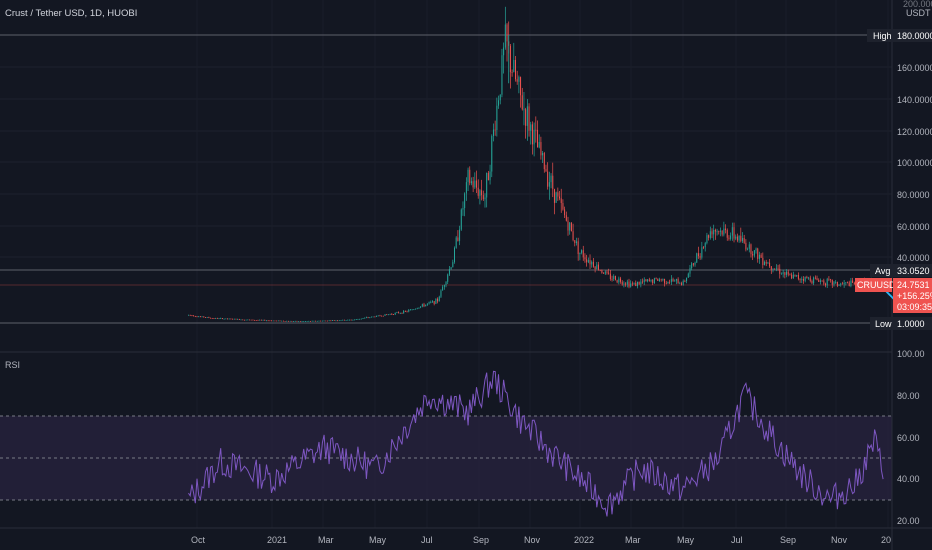  I want to click on symbol-price: 24.7531, so click(913, 285).